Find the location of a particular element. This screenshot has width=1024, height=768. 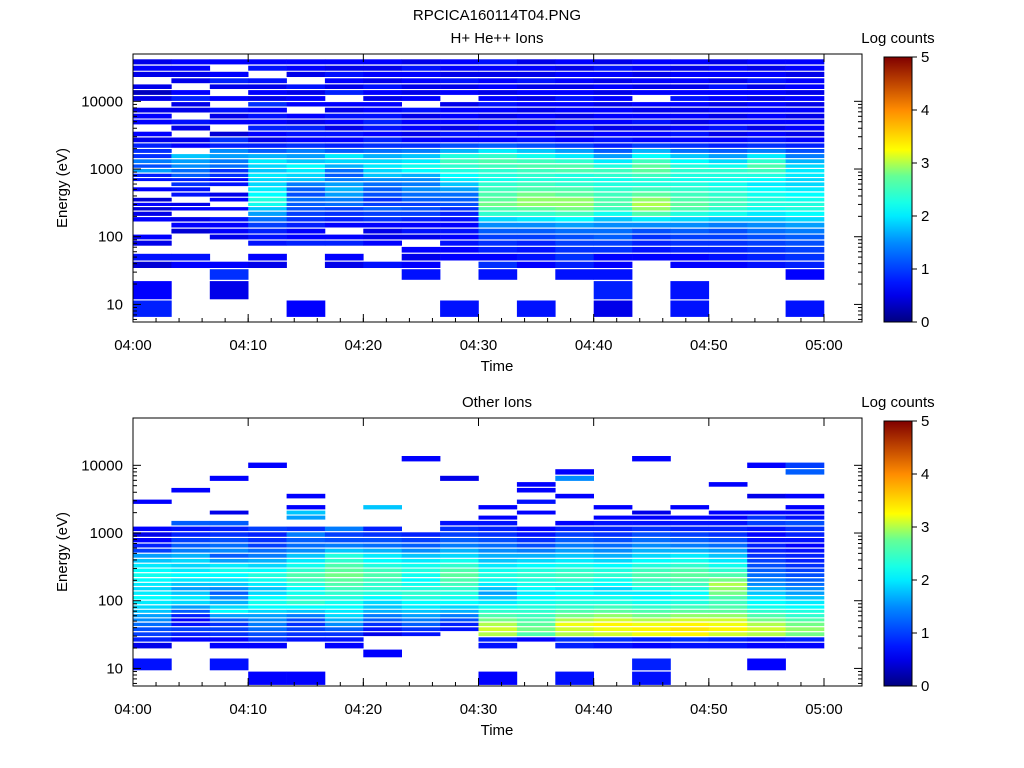

y-tick-label: 10 is located at coordinates (114, 668).